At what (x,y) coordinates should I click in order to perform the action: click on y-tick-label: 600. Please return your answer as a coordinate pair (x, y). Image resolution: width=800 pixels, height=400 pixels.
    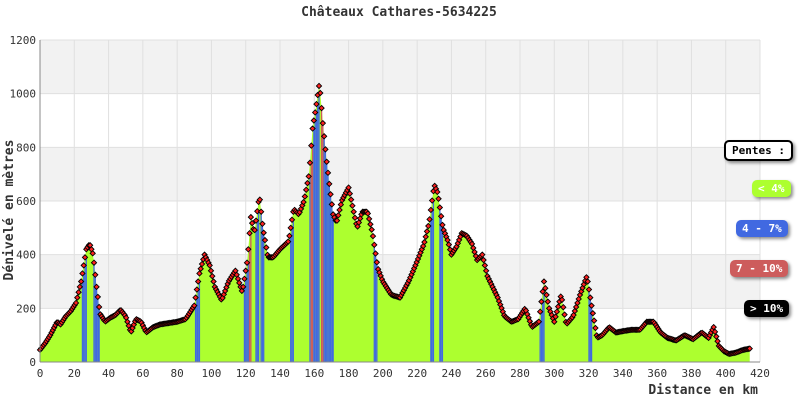
    Looking at the image, I should click on (26, 201).